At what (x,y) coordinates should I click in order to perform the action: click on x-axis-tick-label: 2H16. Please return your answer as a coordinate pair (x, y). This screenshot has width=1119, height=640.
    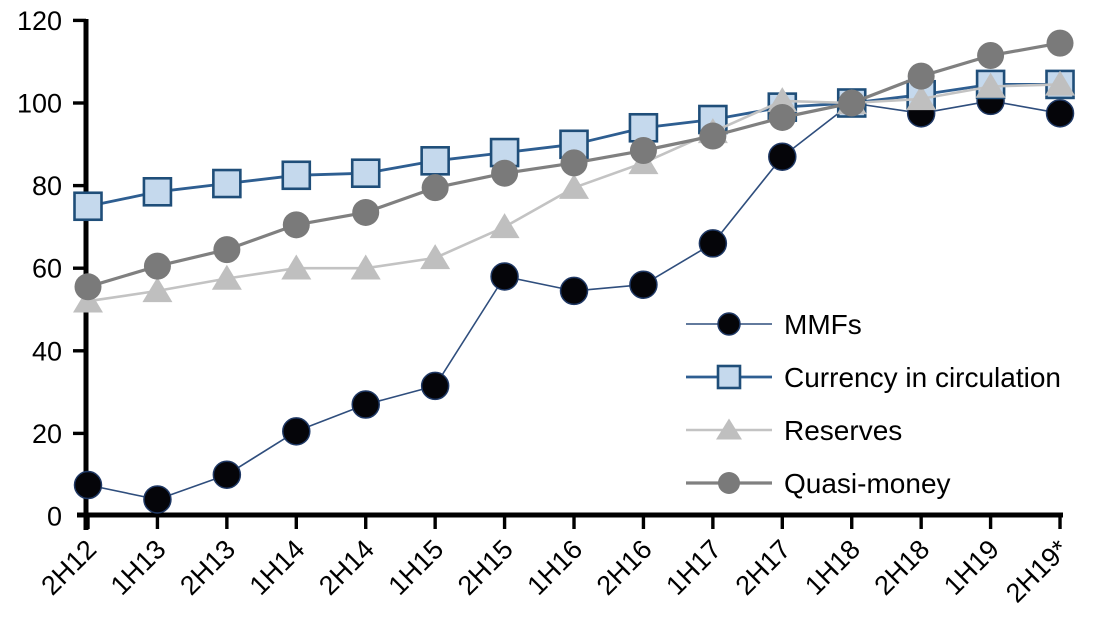
    Looking at the image, I should click on (624, 567).